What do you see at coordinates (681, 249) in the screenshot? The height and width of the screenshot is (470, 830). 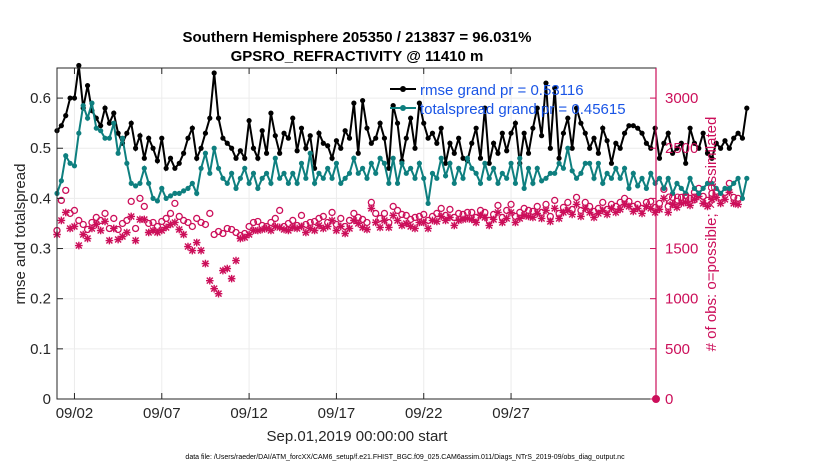 I see `y-right-tick-label: 1500` at bounding box center [681, 249].